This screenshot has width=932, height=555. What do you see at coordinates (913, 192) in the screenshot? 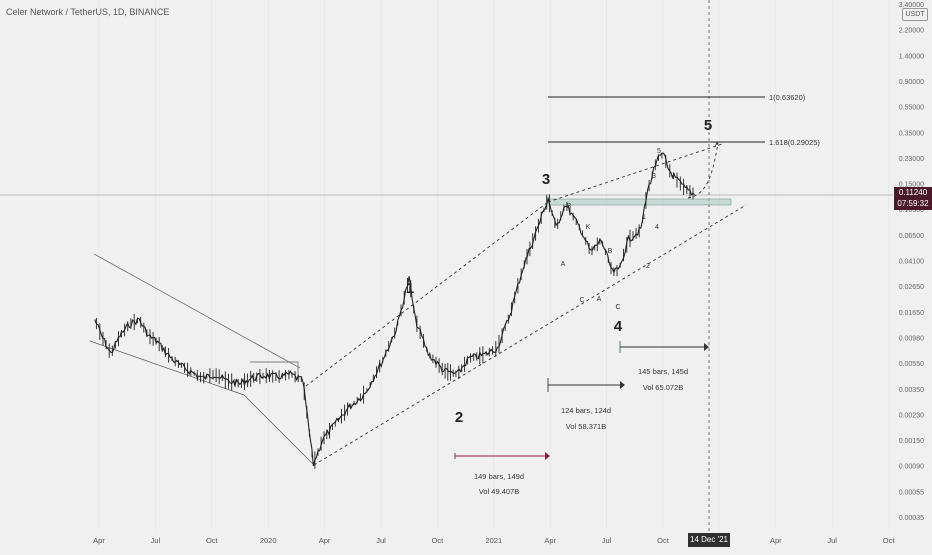
I see `current-price-value: 0.11240` at bounding box center [913, 192].